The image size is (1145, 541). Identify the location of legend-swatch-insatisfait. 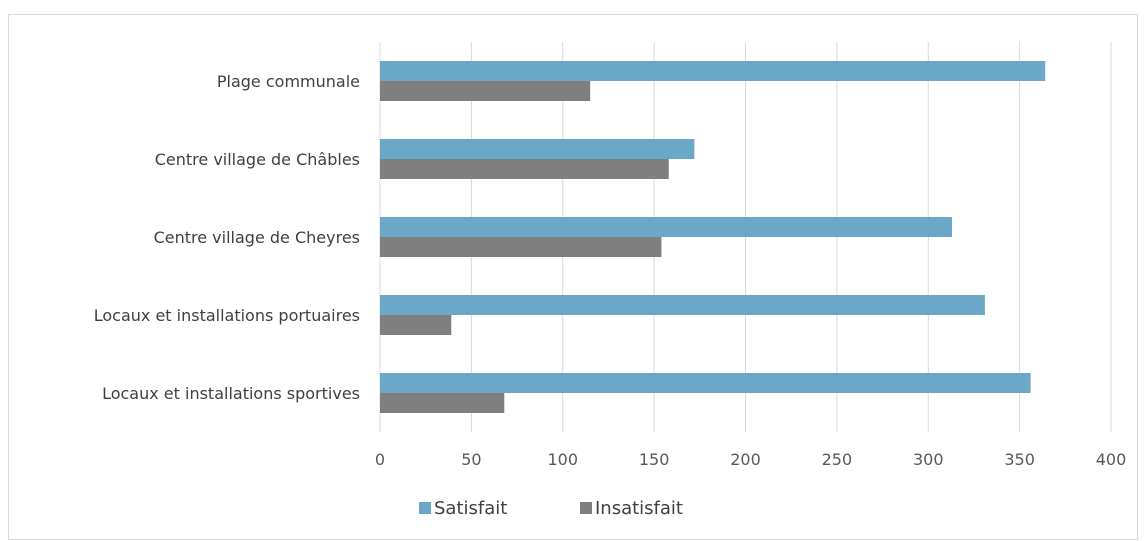
(586, 508).